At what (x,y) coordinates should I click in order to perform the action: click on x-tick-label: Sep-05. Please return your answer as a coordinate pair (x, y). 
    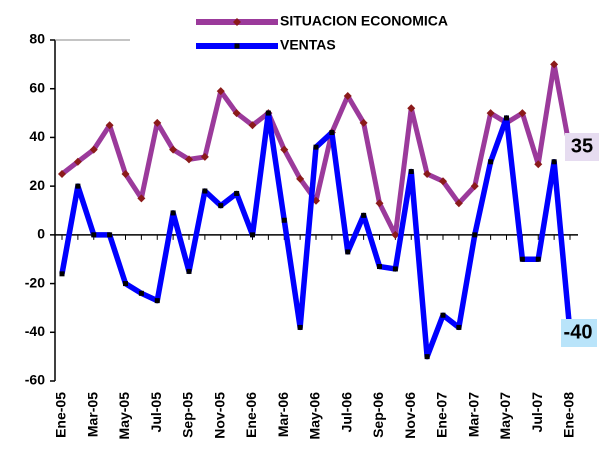
    Looking at the image, I should click on (188, 415).